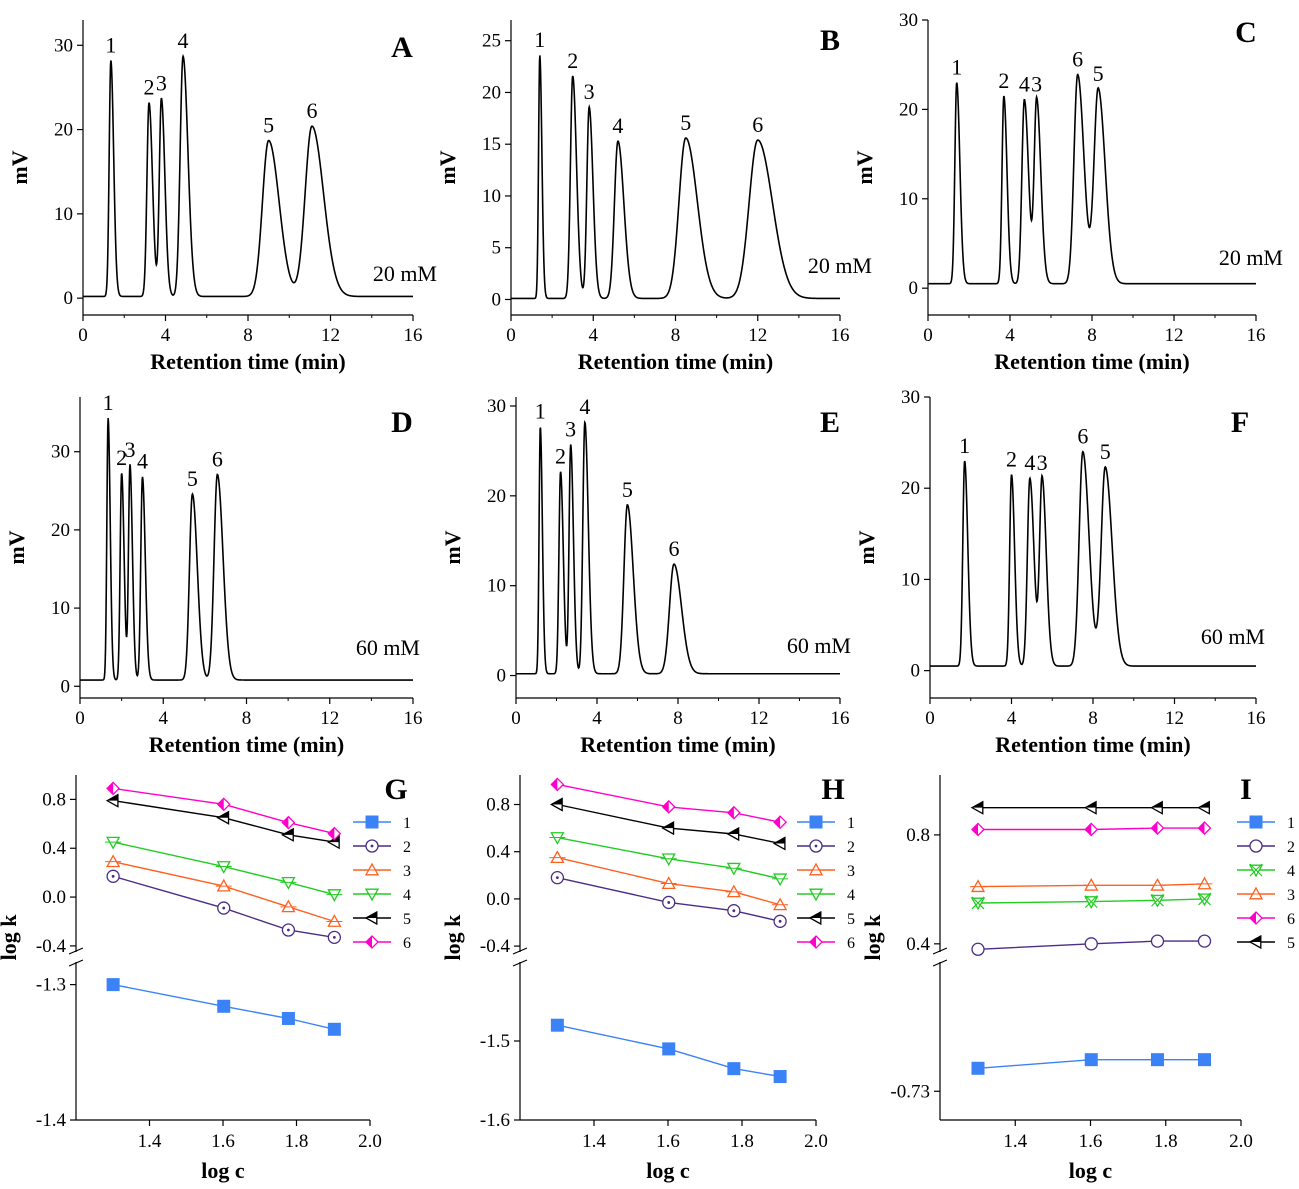 The image size is (1299, 1189). I want to click on x-axis-title: log c, so click(668, 1170).